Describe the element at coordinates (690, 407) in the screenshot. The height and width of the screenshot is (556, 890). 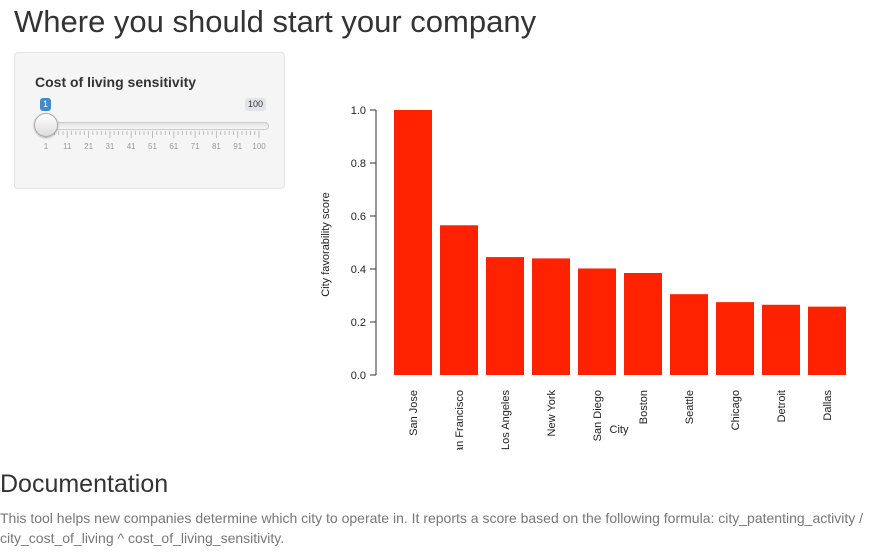
I see `x-tick-label: Seattle` at that location.